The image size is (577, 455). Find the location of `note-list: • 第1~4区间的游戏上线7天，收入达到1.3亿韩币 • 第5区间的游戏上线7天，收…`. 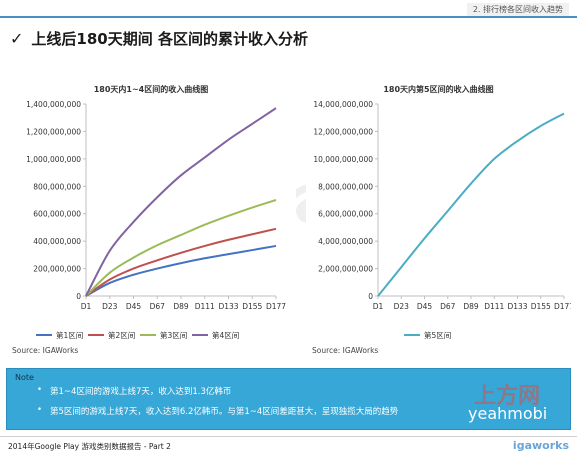

note-list: • 第1~4区间的游戏上线7天，收入达到1.3亿韩币 • 第5区间的游戏上线7天，收… is located at coordinates (257, 407).